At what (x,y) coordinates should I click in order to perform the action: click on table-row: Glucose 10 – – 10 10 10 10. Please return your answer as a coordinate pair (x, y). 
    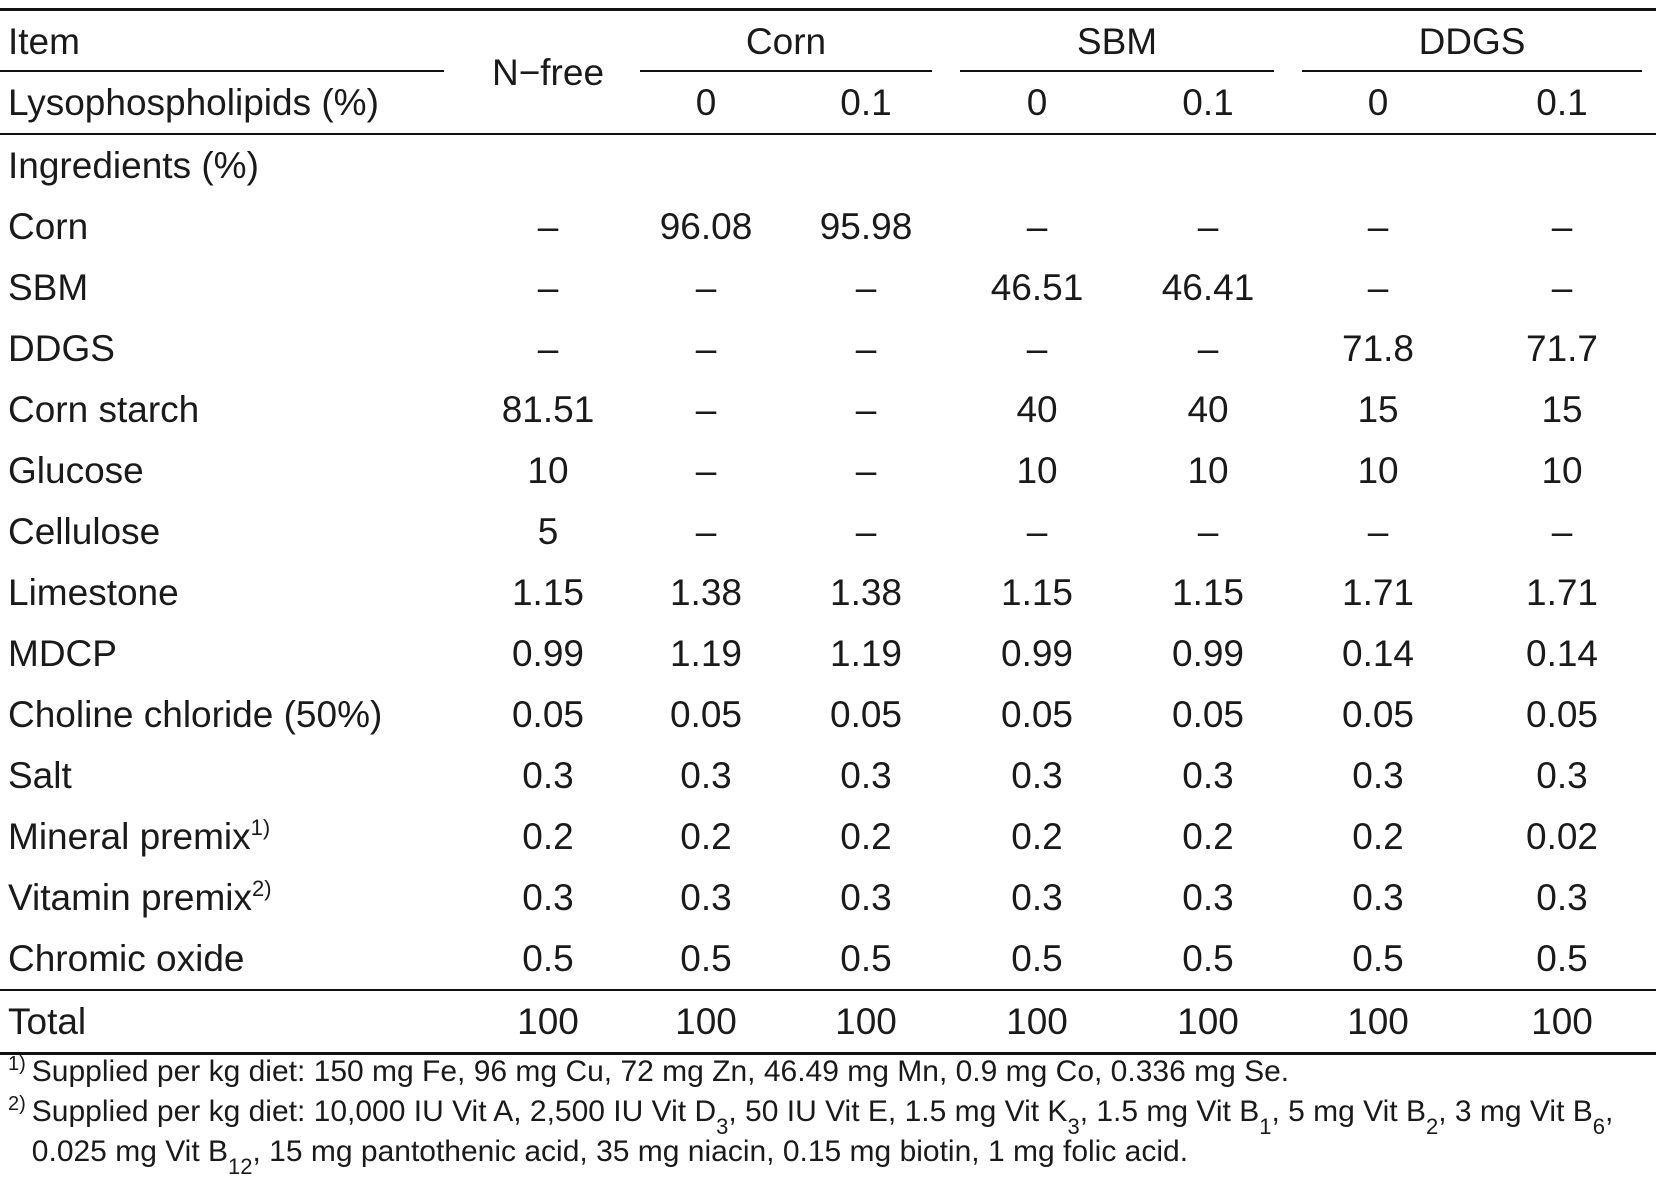
    Looking at the image, I should click on (828, 470).